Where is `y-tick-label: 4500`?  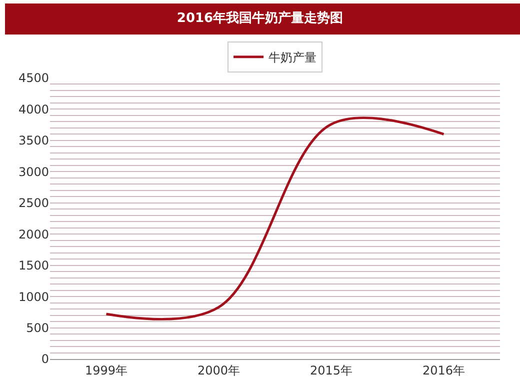
y-tick-label: 4500 is located at coordinates (33, 78).